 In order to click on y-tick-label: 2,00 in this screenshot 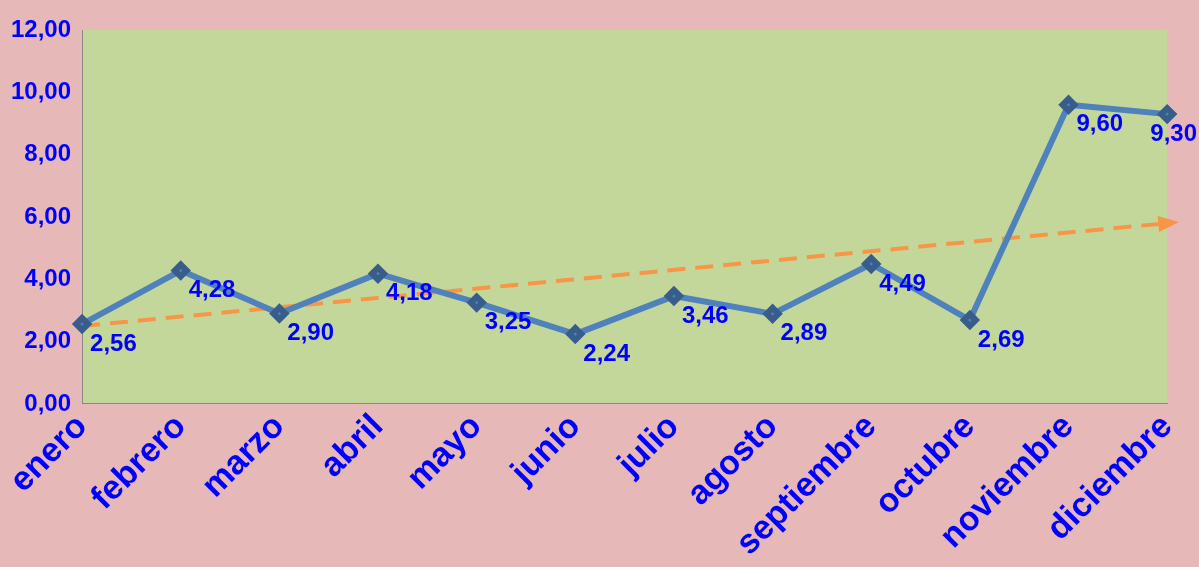, I will do `click(48, 340)`.